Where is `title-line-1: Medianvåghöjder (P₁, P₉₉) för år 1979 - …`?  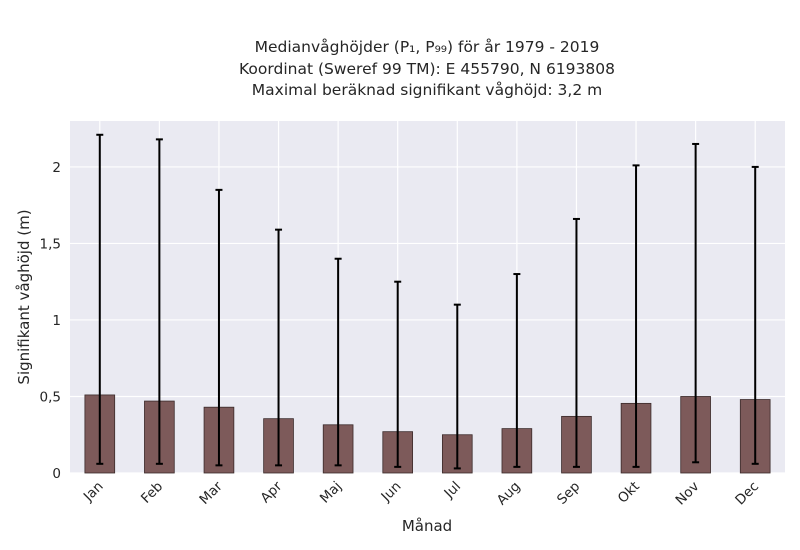
title-line-1: Medianvåghöjder (P₁, P₉₉) för år 1979 - … is located at coordinates (427, 47).